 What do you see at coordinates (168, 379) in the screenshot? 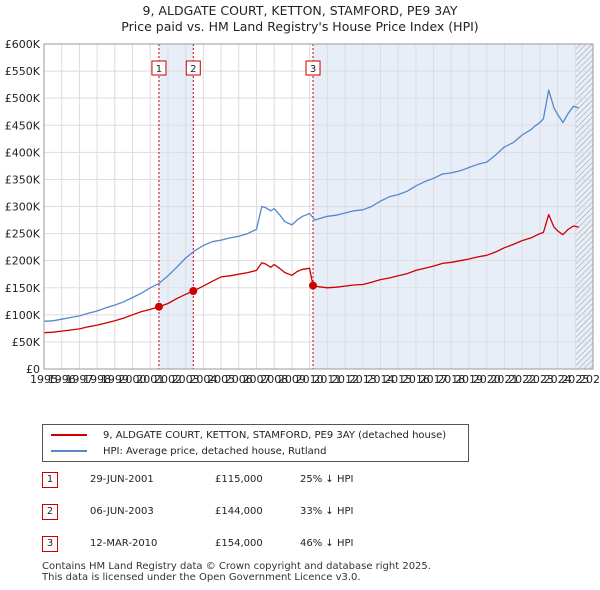
I see `x-tick-label: 2002` at bounding box center [168, 379].